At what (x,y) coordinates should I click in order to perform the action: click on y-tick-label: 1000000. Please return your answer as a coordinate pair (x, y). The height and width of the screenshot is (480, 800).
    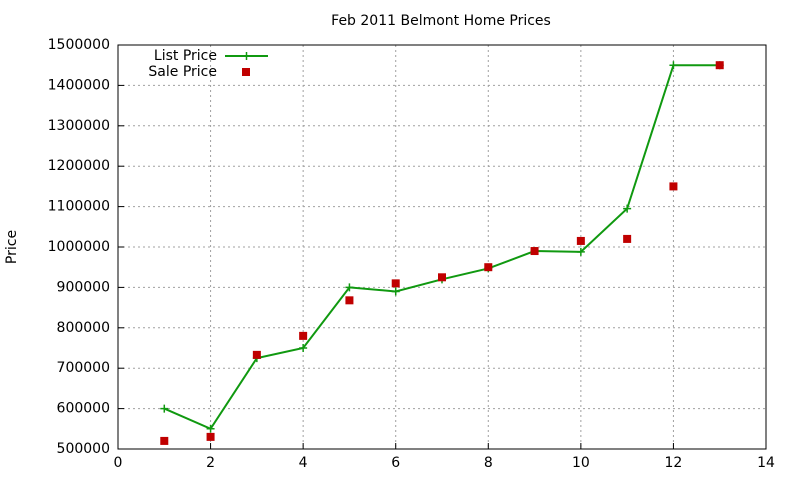
    Looking at the image, I should click on (79, 247).